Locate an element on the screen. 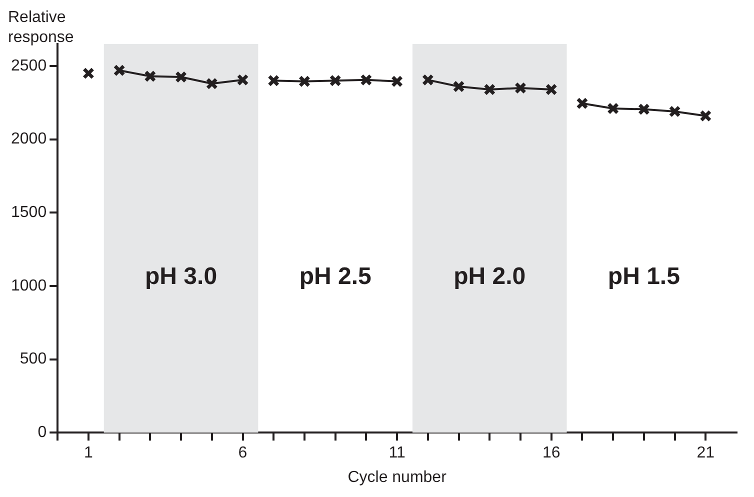  y-tick-label: 2500 is located at coordinates (29, 65).